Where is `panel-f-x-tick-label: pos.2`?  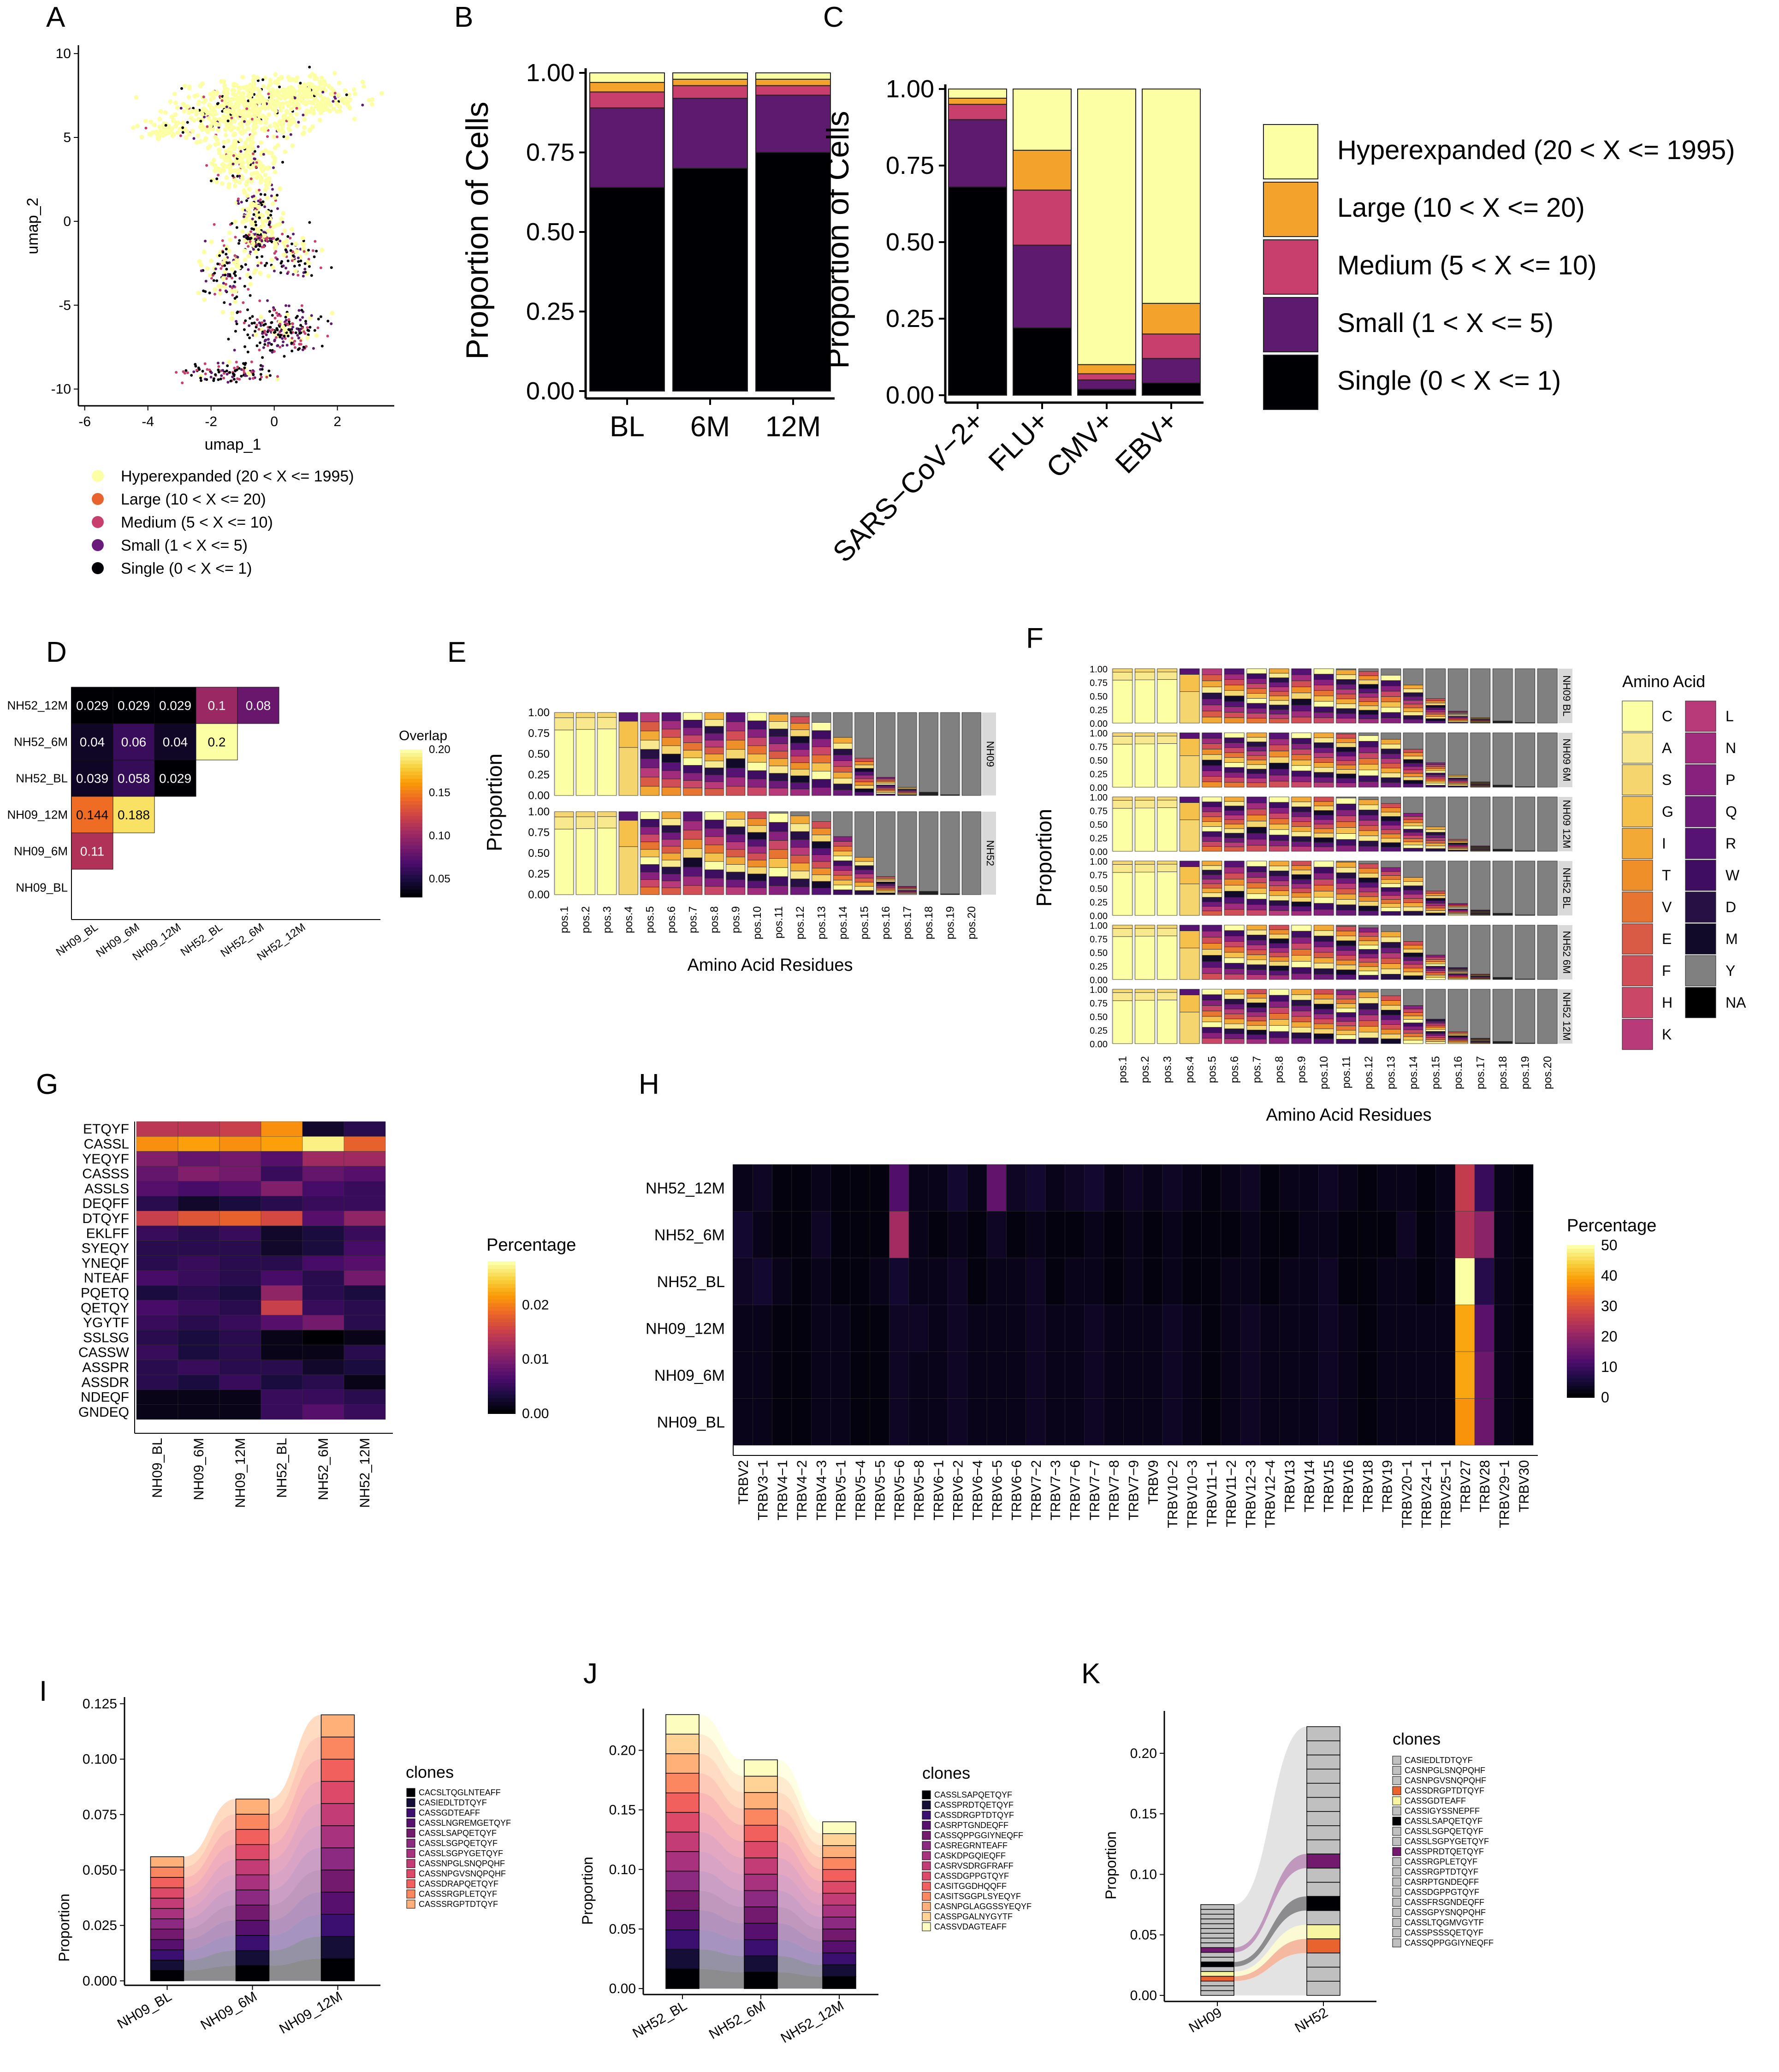 panel-f-x-tick-label: pos.2 is located at coordinates (1145, 1069).